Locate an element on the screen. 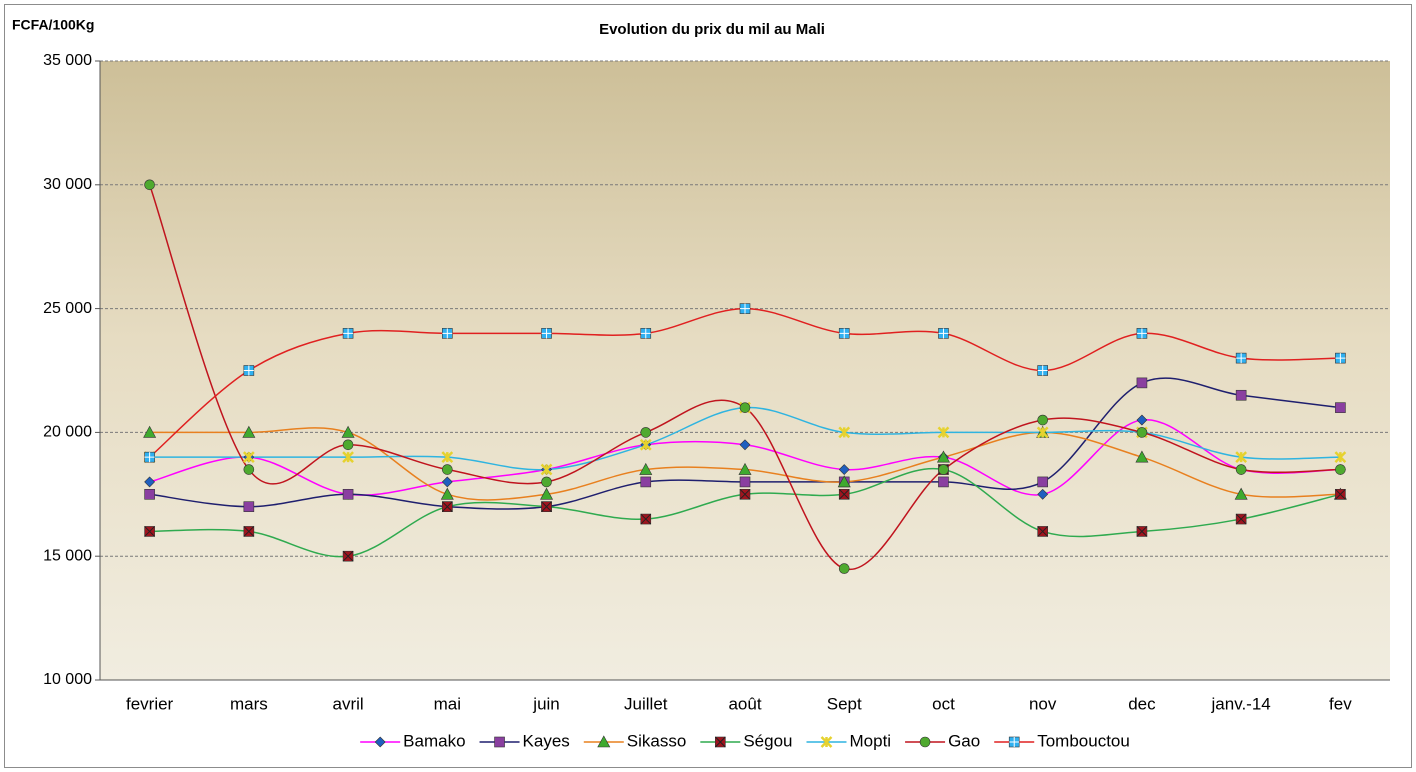 The height and width of the screenshot is (772, 1416). legend-entry: Tombouctou is located at coordinates (1062, 740).